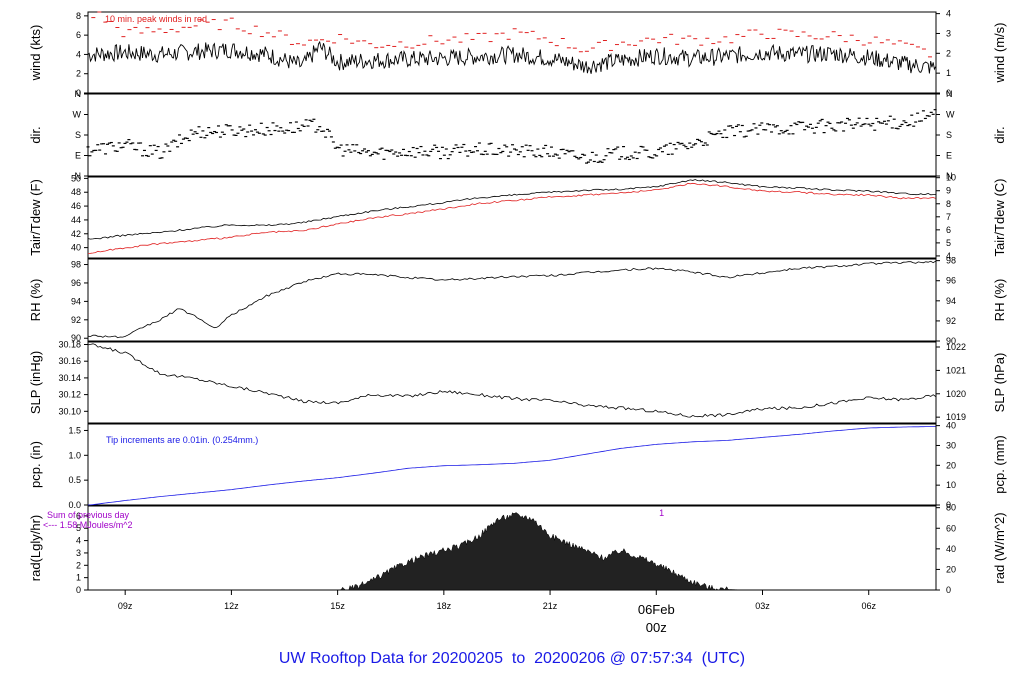  What do you see at coordinates (78, 16) in the screenshot?
I see `left-tick-label: 8` at bounding box center [78, 16].